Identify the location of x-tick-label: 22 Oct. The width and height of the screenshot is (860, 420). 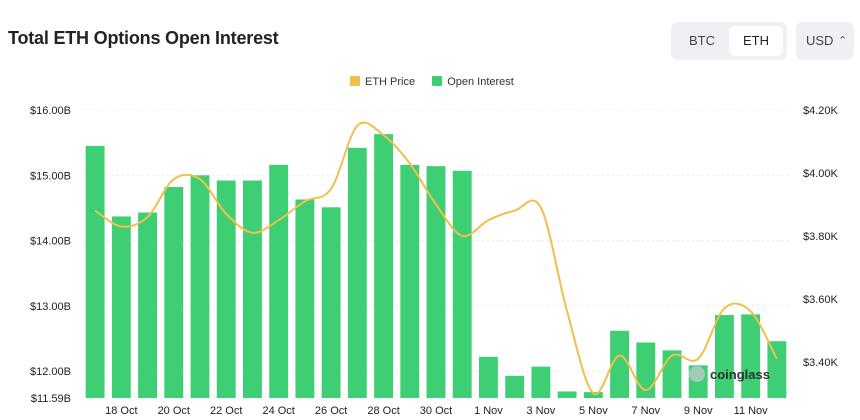
(226, 411).